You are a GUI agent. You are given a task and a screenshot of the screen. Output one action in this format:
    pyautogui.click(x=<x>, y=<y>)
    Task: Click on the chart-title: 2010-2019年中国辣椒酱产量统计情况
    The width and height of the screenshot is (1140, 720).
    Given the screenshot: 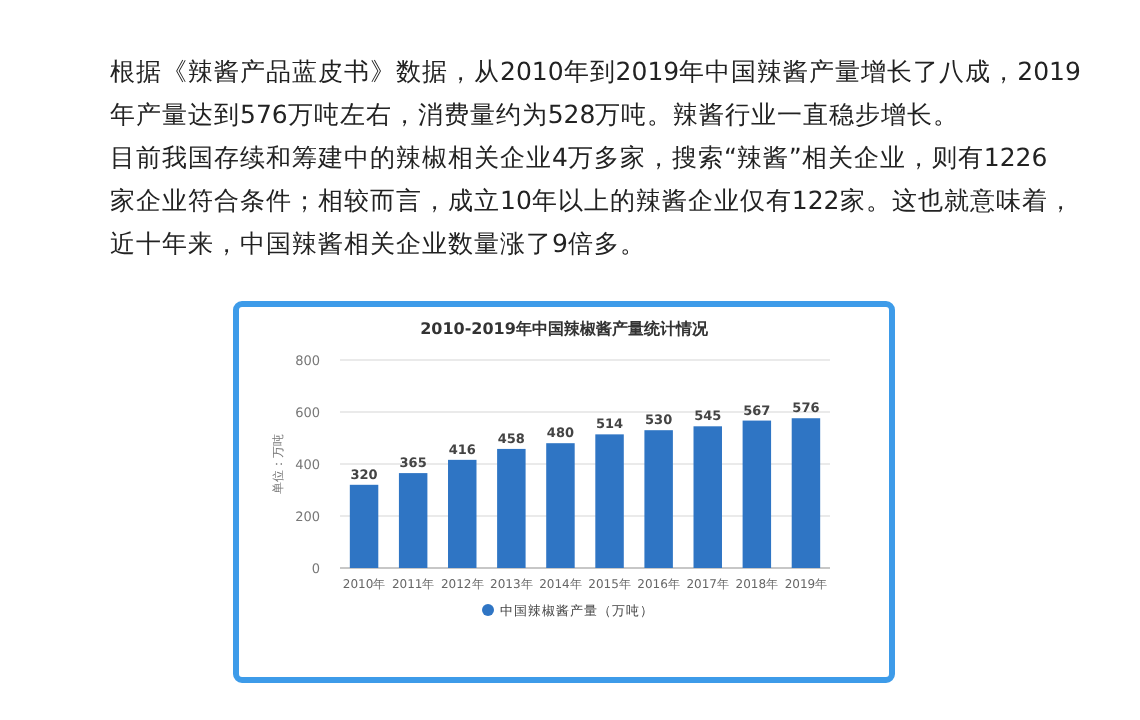 What is the action you would take?
    pyautogui.click(x=565, y=329)
    